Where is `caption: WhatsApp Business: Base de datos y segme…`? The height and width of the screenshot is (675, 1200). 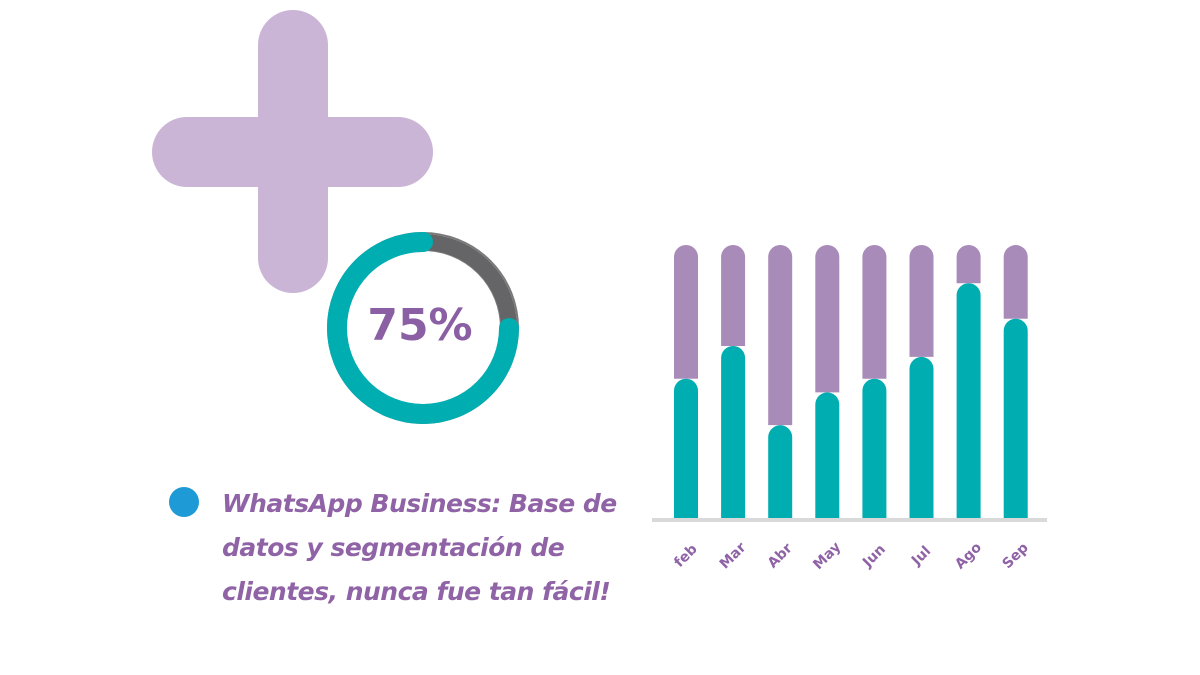 caption: WhatsApp Business: Base de datos y segme… is located at coordinates (419, 547).